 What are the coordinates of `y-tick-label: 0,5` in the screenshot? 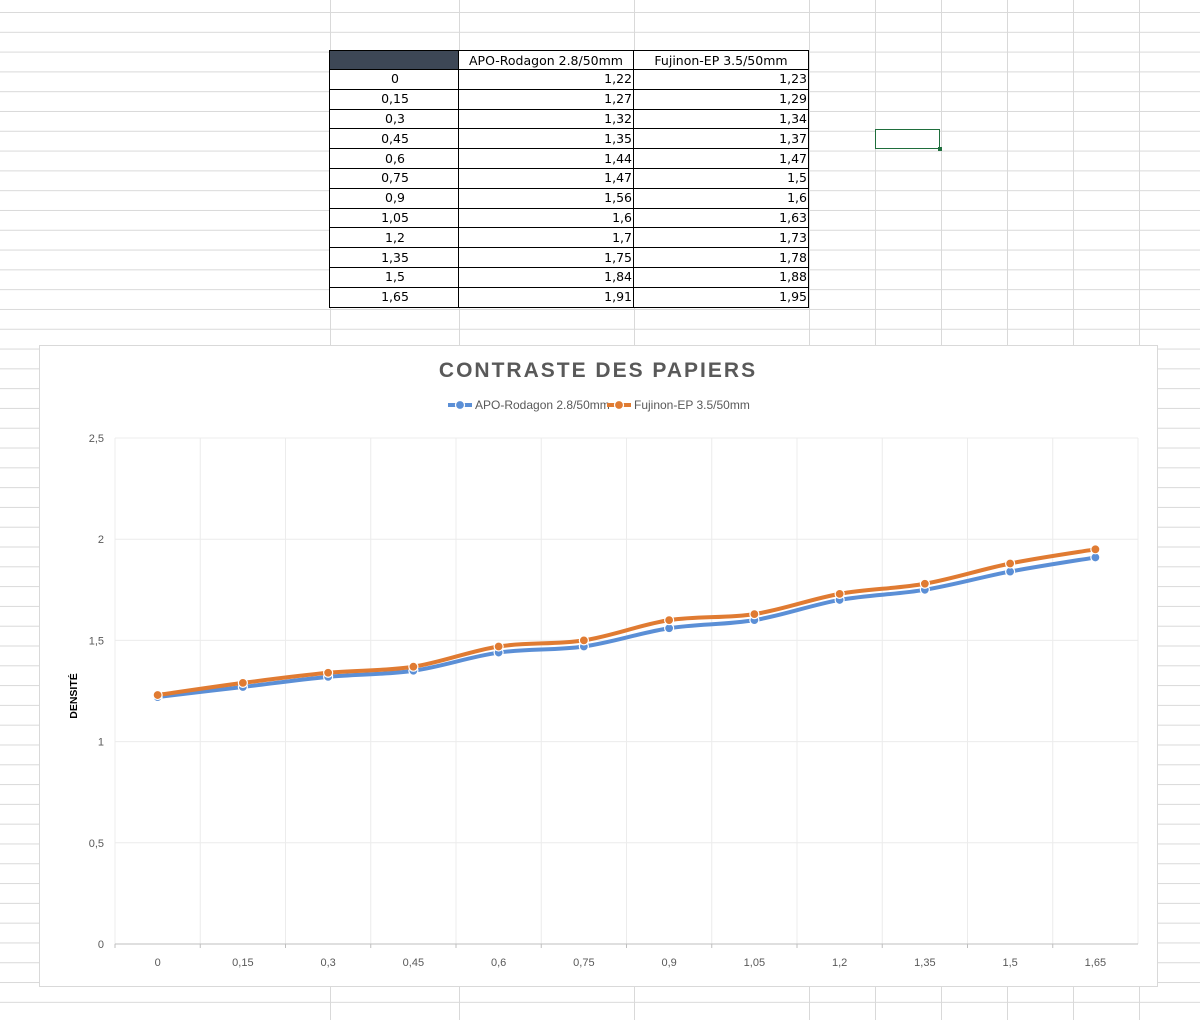 It's located at (96, 844).